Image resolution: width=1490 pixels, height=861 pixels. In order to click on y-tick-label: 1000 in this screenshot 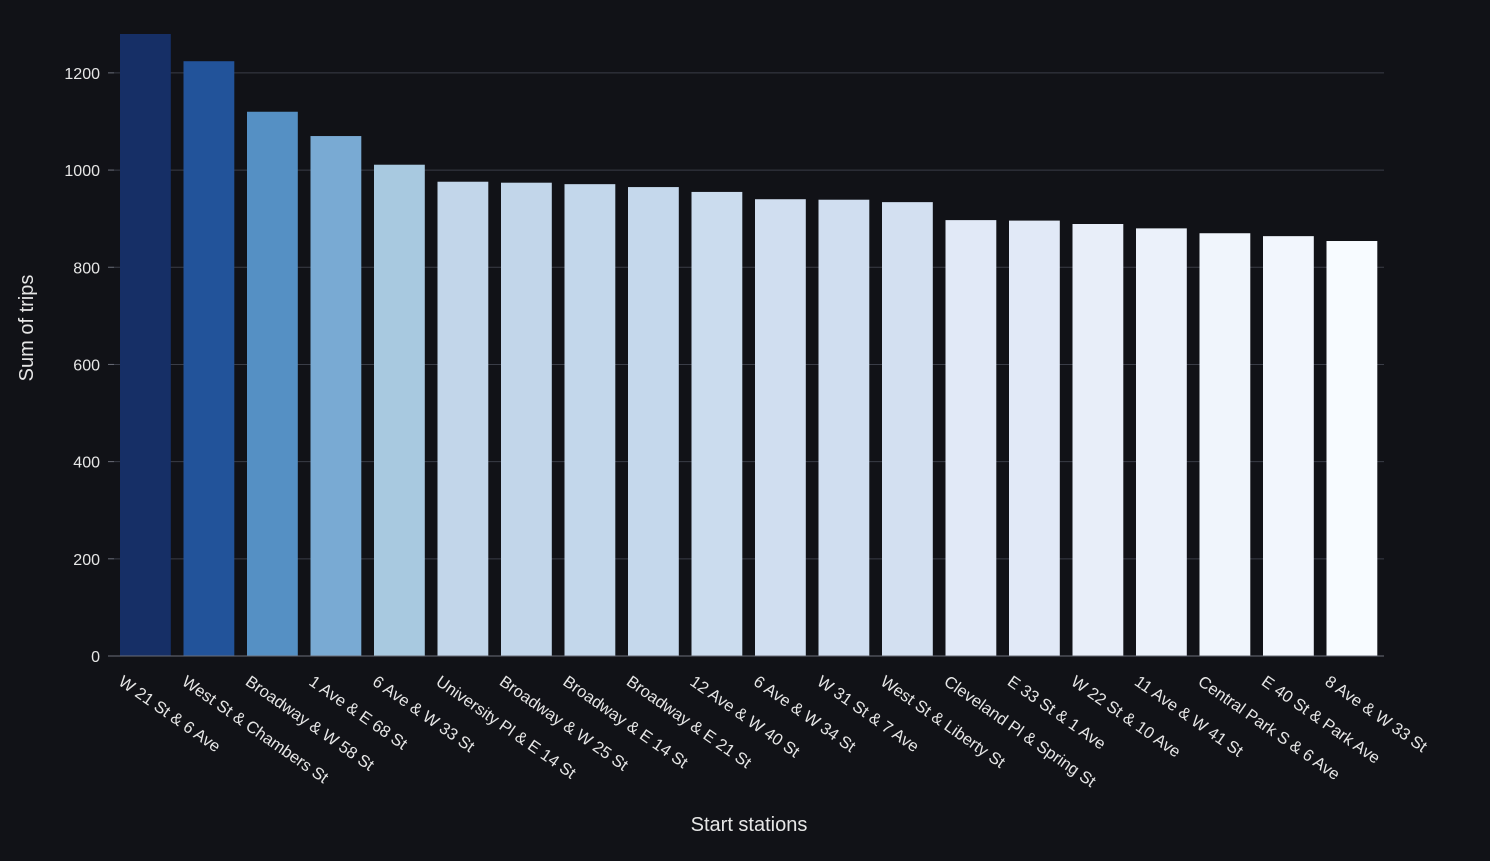, I will do `click(82, 171)`.